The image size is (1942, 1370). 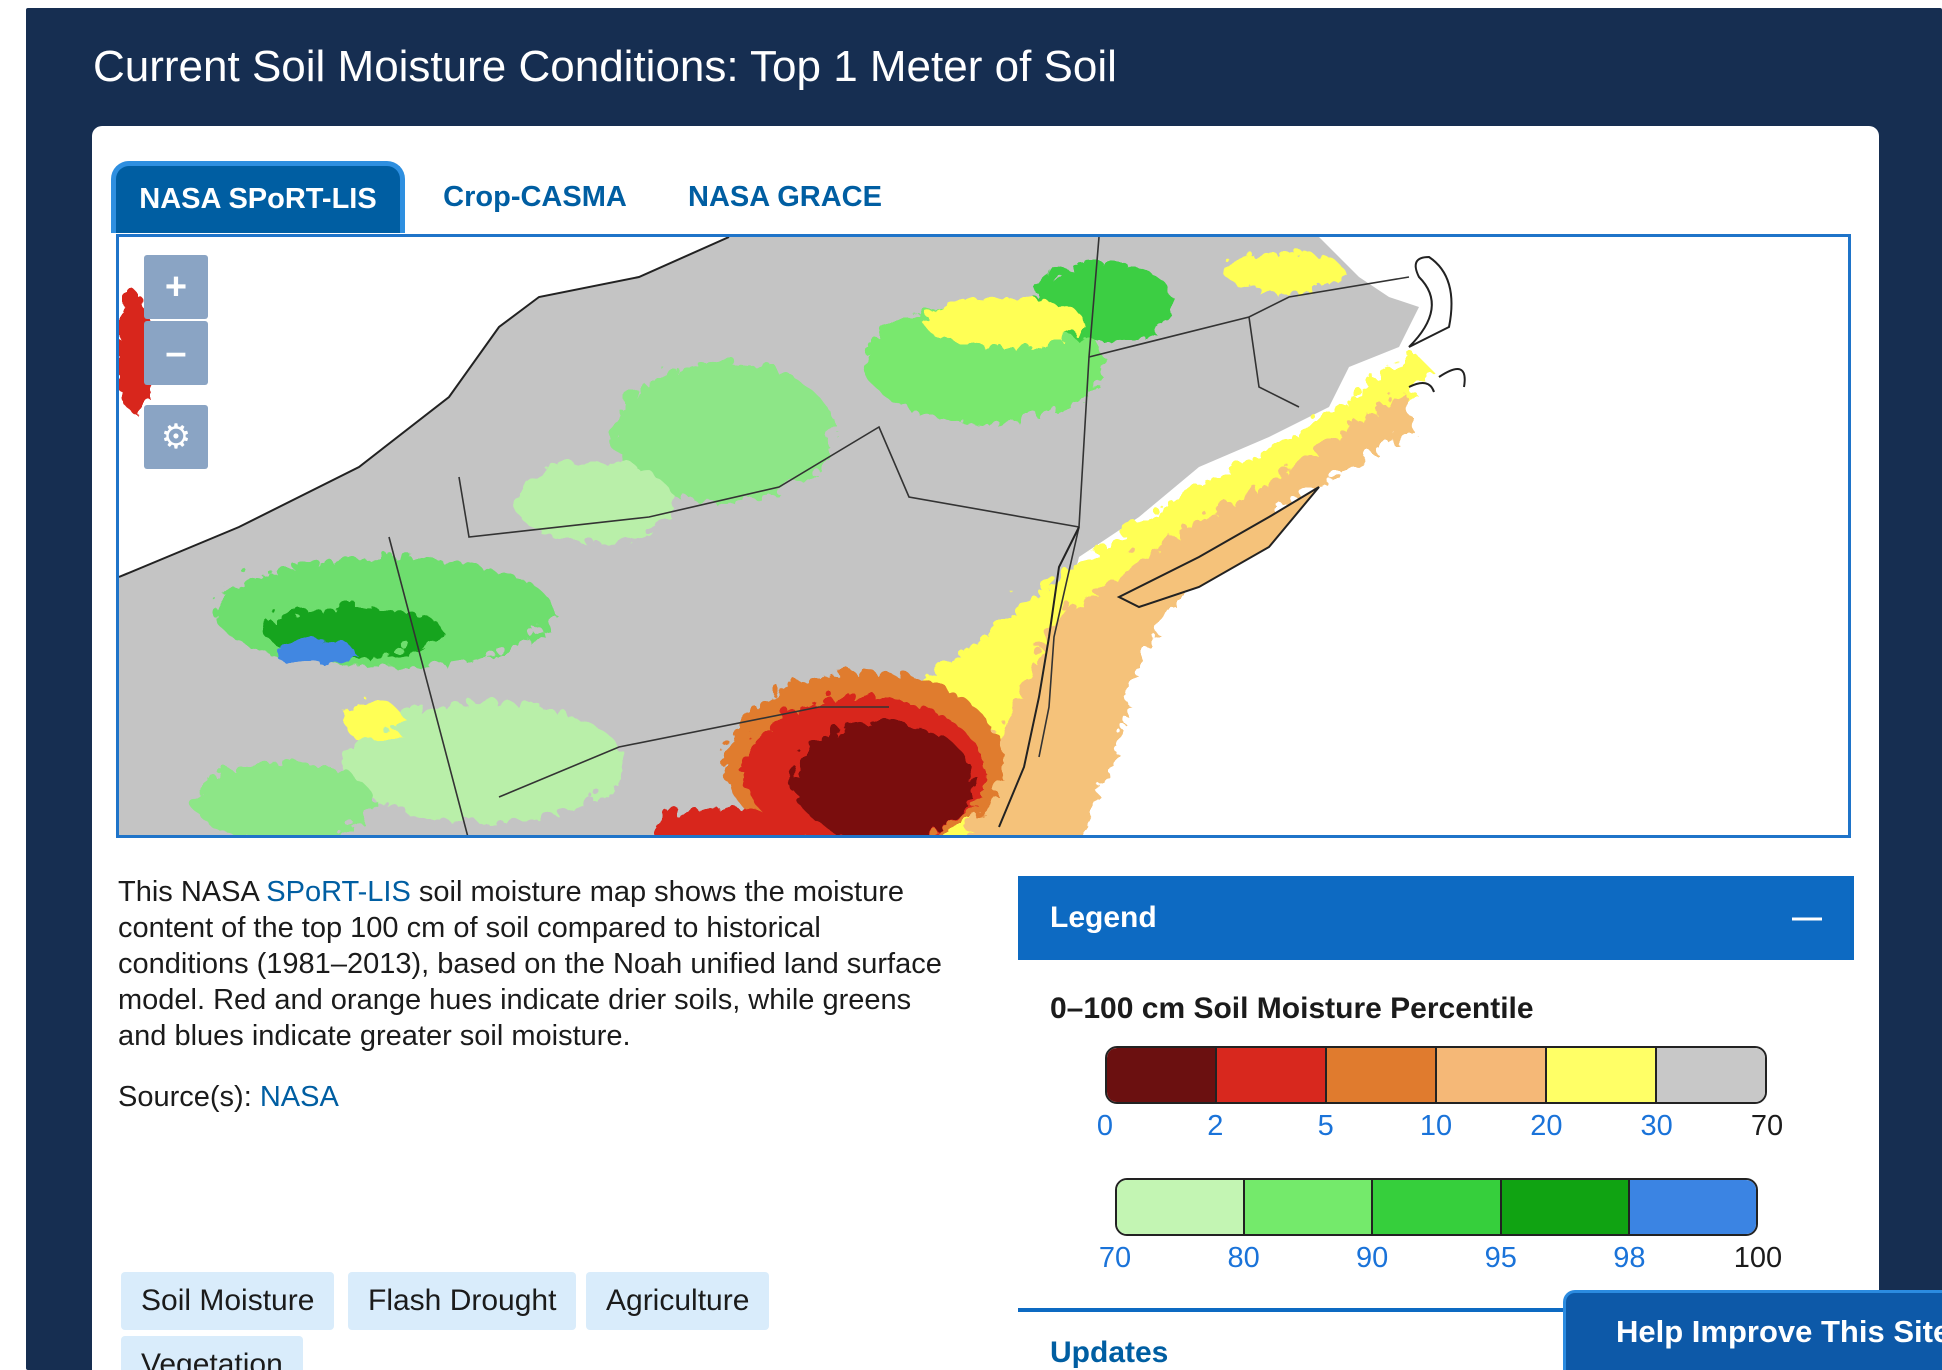 I want to click on source-label: Source(s):, so click(x=189, y=1097).